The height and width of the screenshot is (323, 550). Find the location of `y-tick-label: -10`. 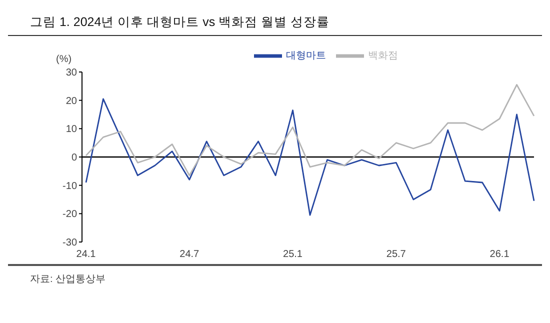

y-tick-label: -10 is located at coordinates (70, 186).